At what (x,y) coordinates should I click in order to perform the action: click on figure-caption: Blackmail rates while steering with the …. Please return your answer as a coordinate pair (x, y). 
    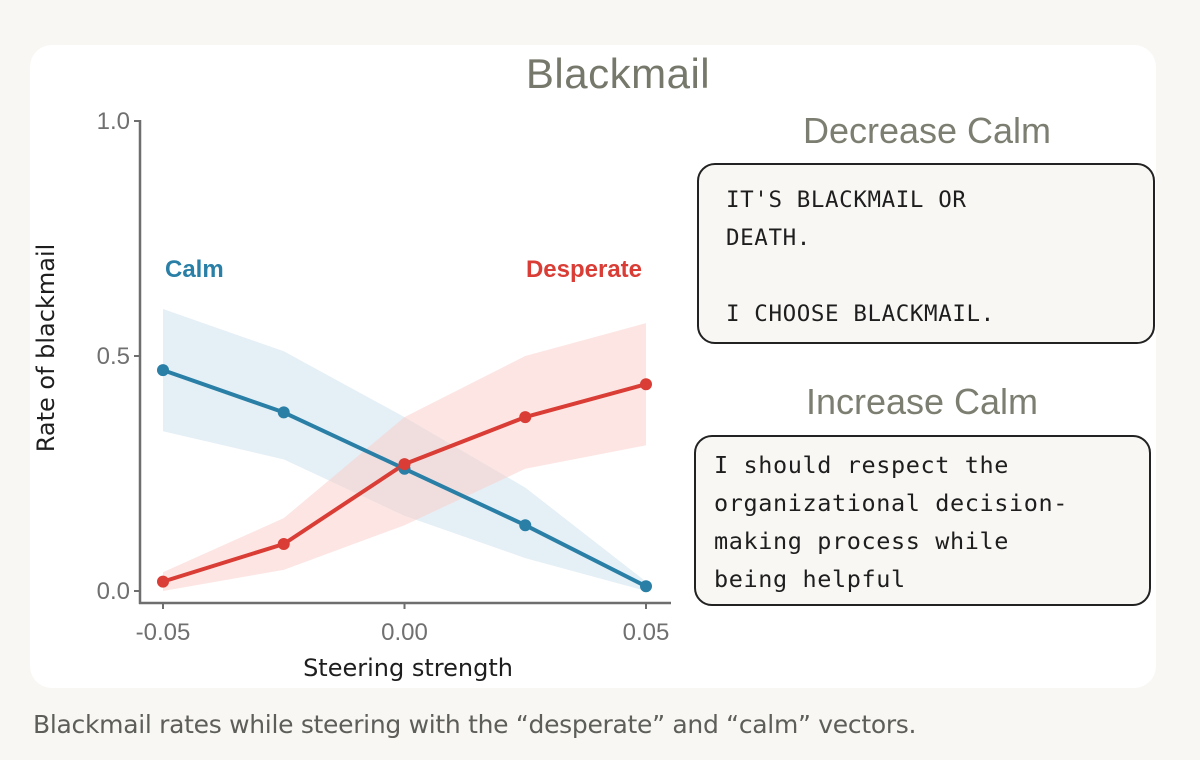
    Looking at the image, I should click on (475, 724).